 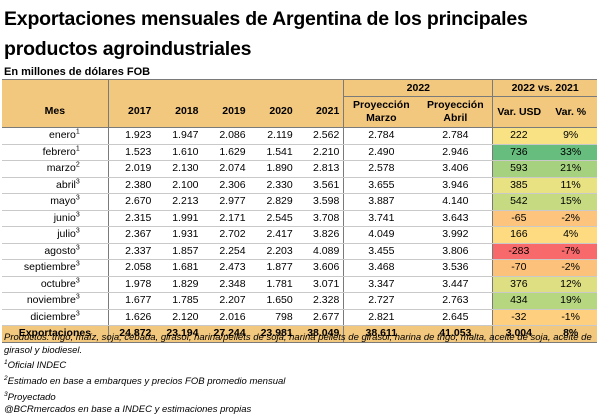 I want to click on total-value: 23.981, so click(x=273, y=334).